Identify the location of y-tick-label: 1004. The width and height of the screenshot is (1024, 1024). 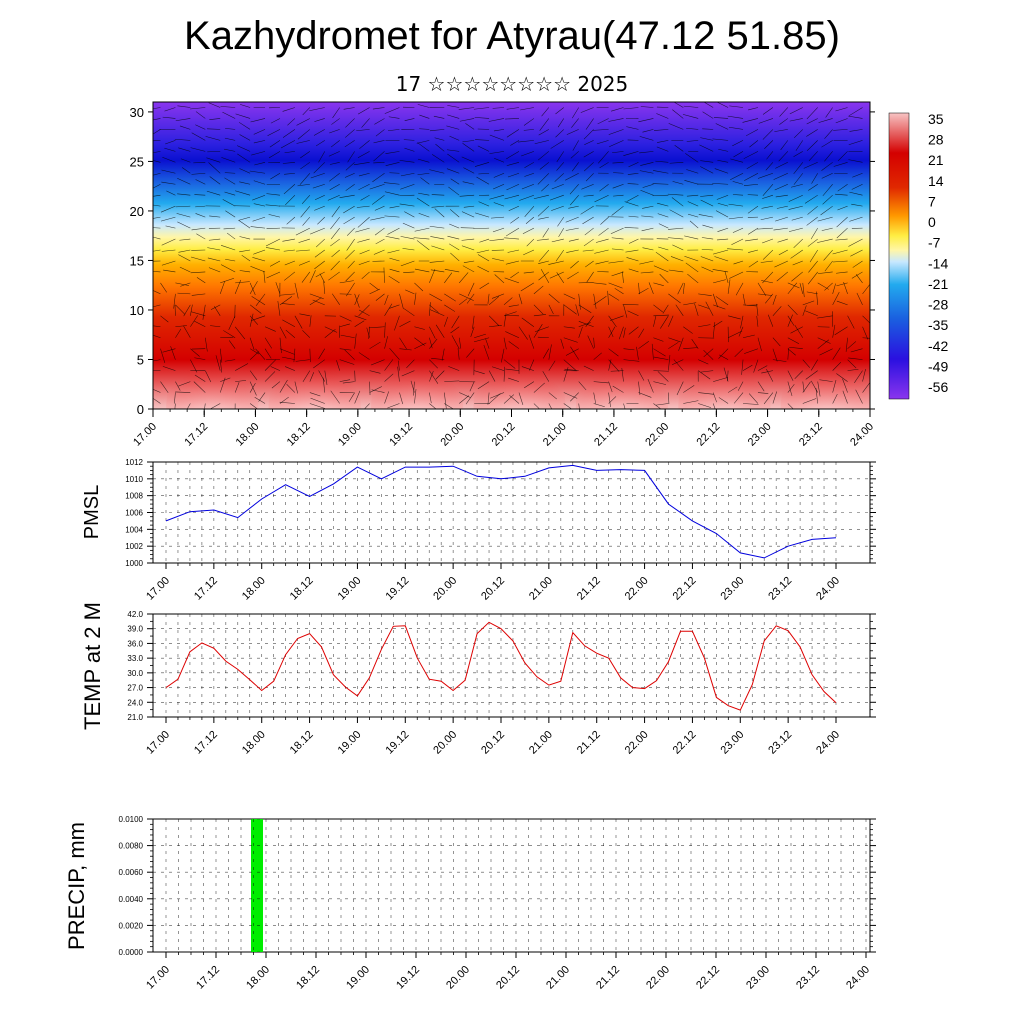
(134, 529).